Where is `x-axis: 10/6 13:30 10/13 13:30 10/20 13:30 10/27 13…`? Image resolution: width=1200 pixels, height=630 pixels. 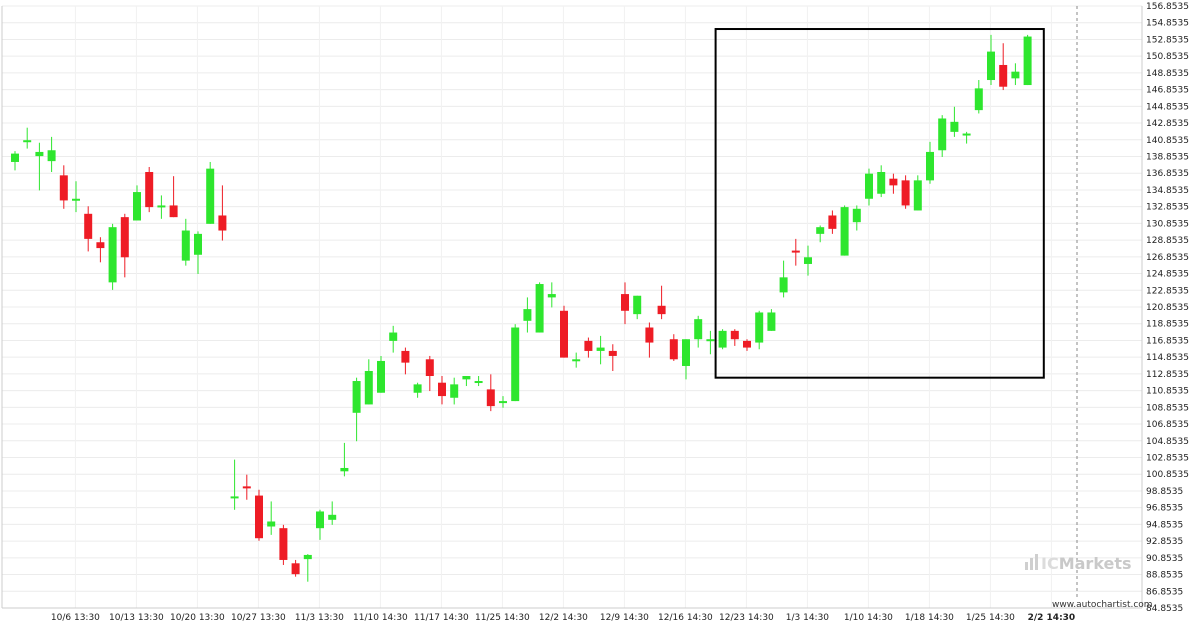 x-axis: 10/6 13:30 10/13 13:30 10/20 13:30 10/27 13… is located at coordinates (563, 618).